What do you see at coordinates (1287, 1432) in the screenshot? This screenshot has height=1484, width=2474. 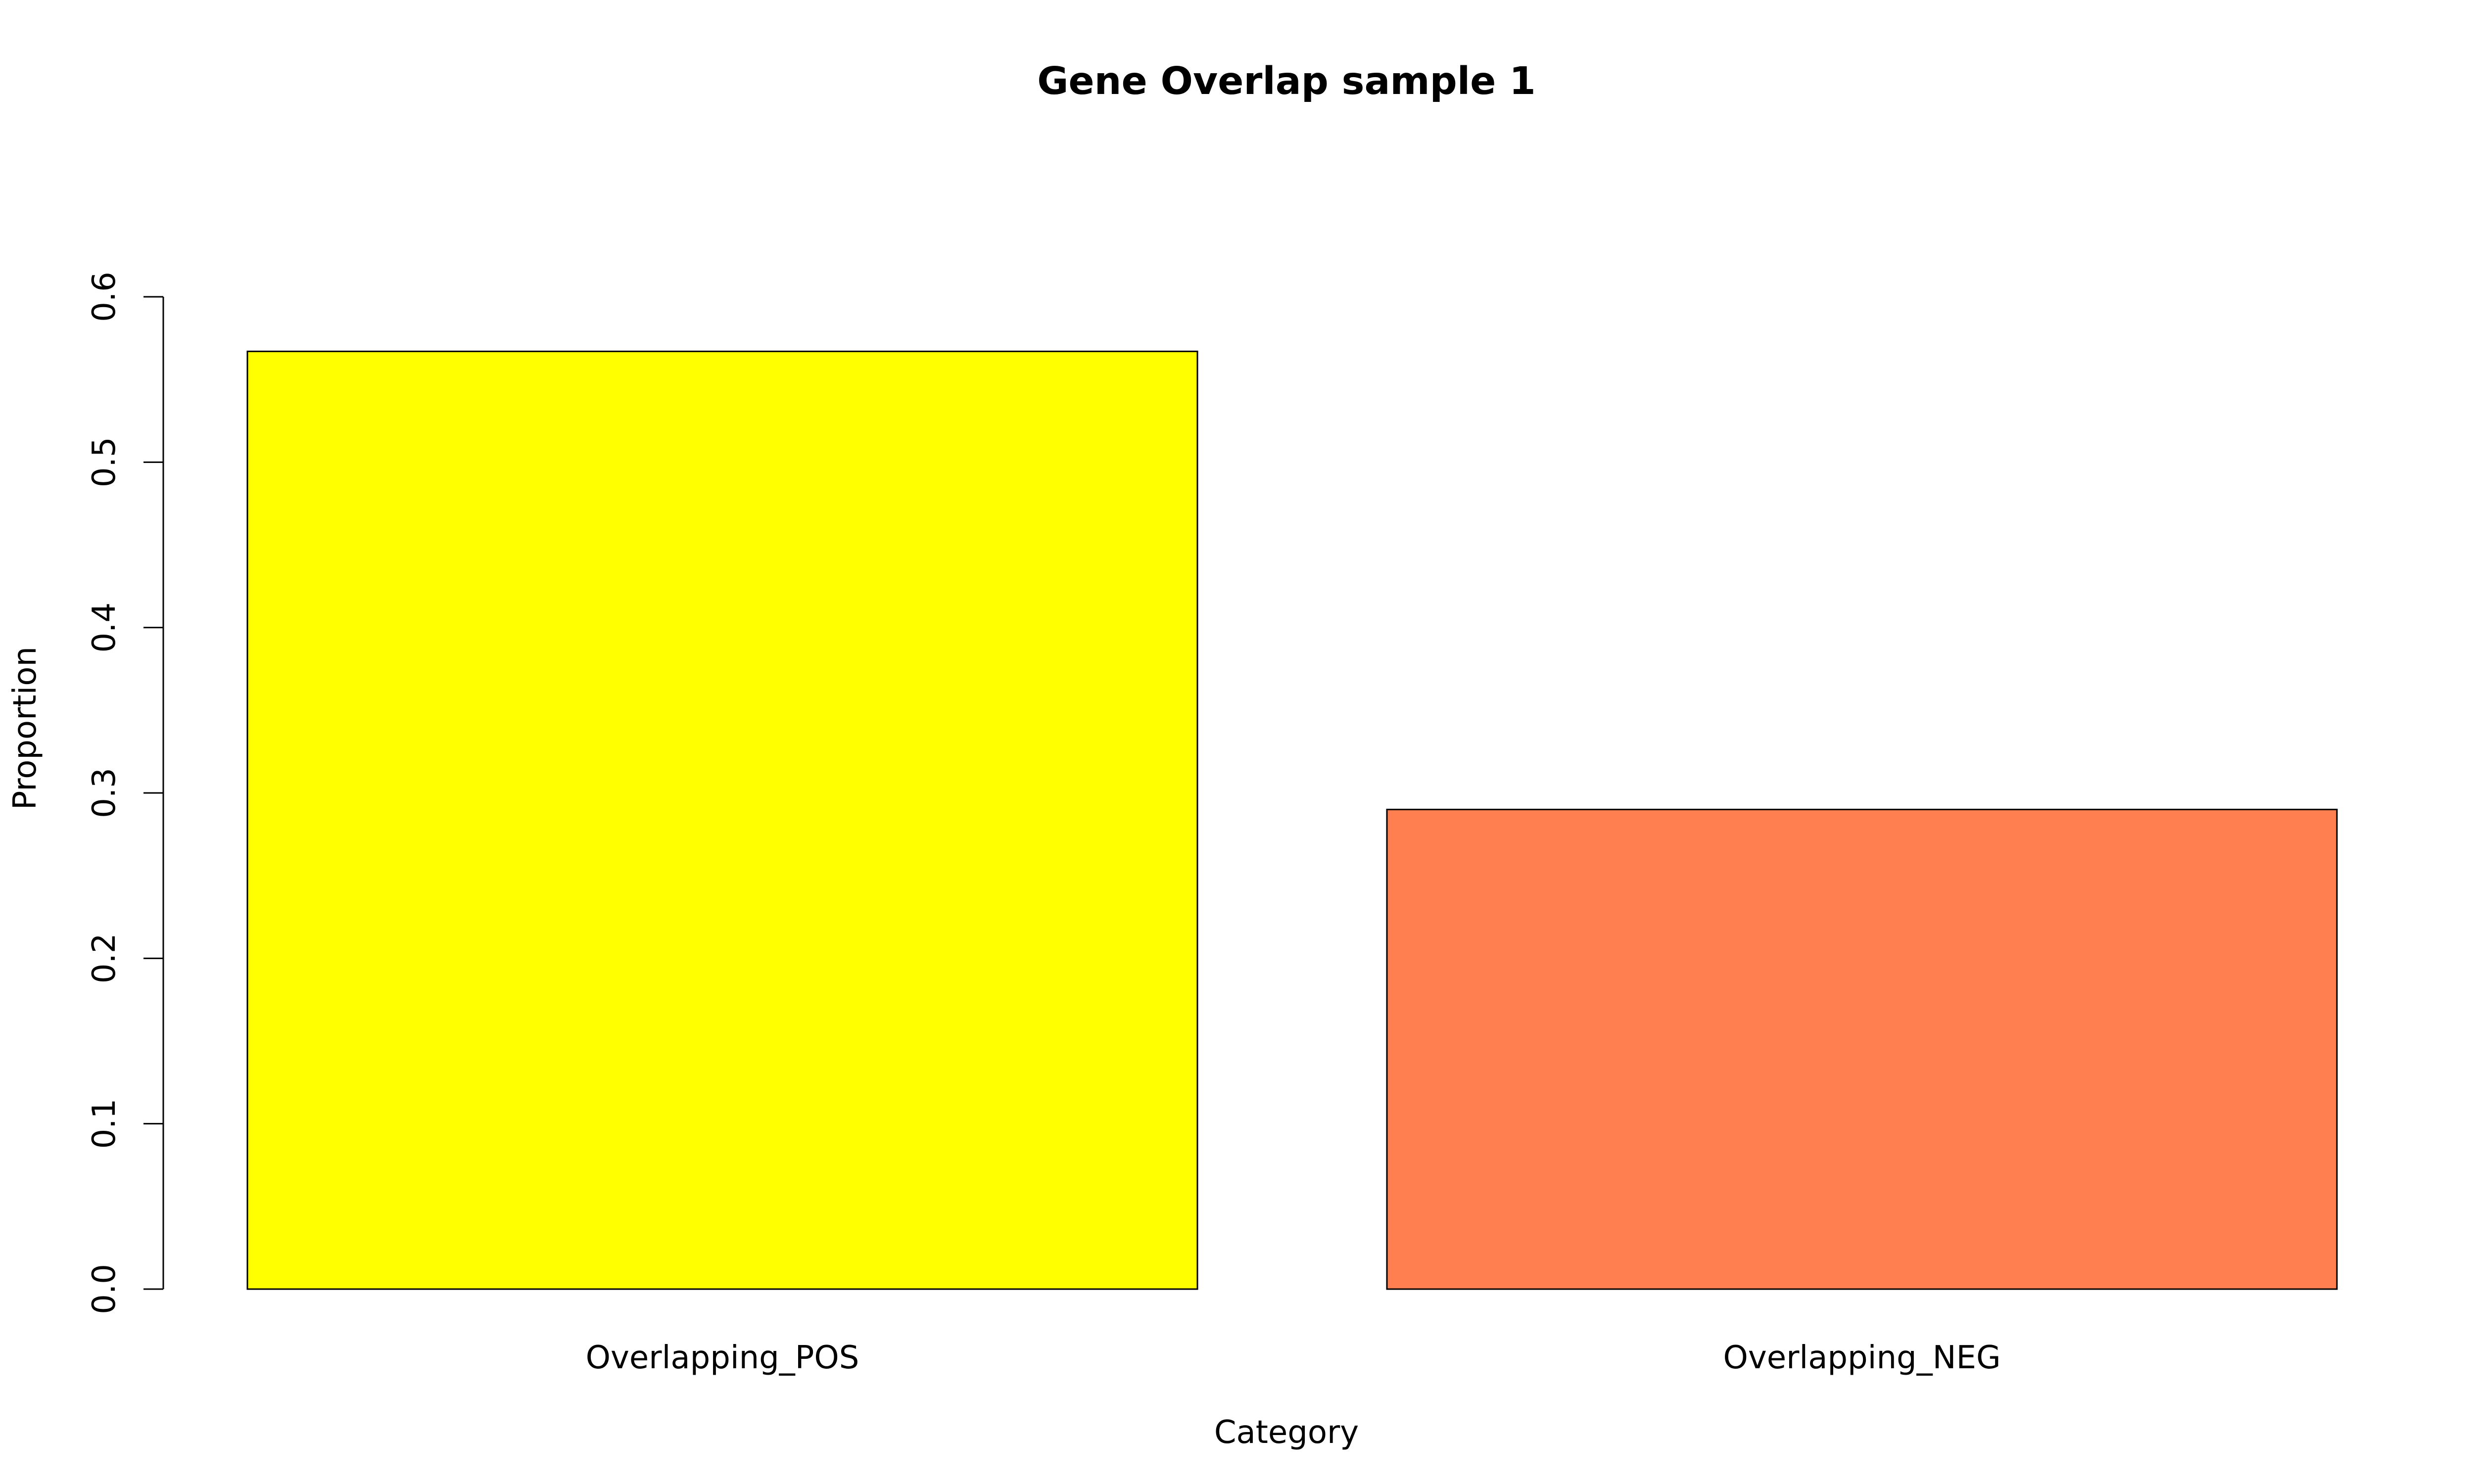 I see `x-axis-label: Category` at bounding box center [1287, 1432].